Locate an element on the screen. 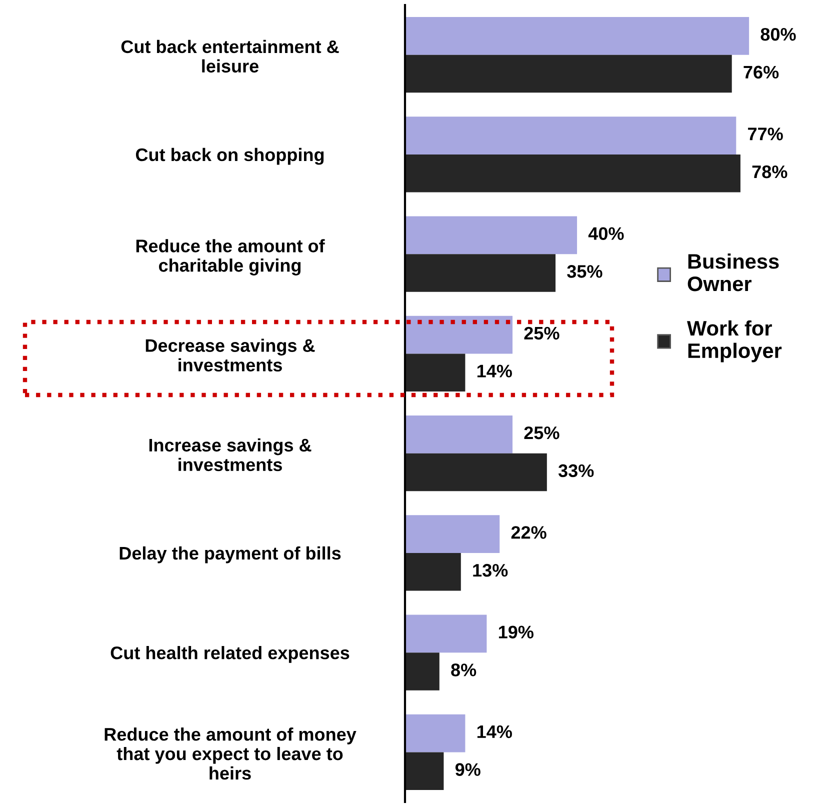 The height and width of the screenshot is (807, 817). data-label: 19% is located at coordinates (516, 632).